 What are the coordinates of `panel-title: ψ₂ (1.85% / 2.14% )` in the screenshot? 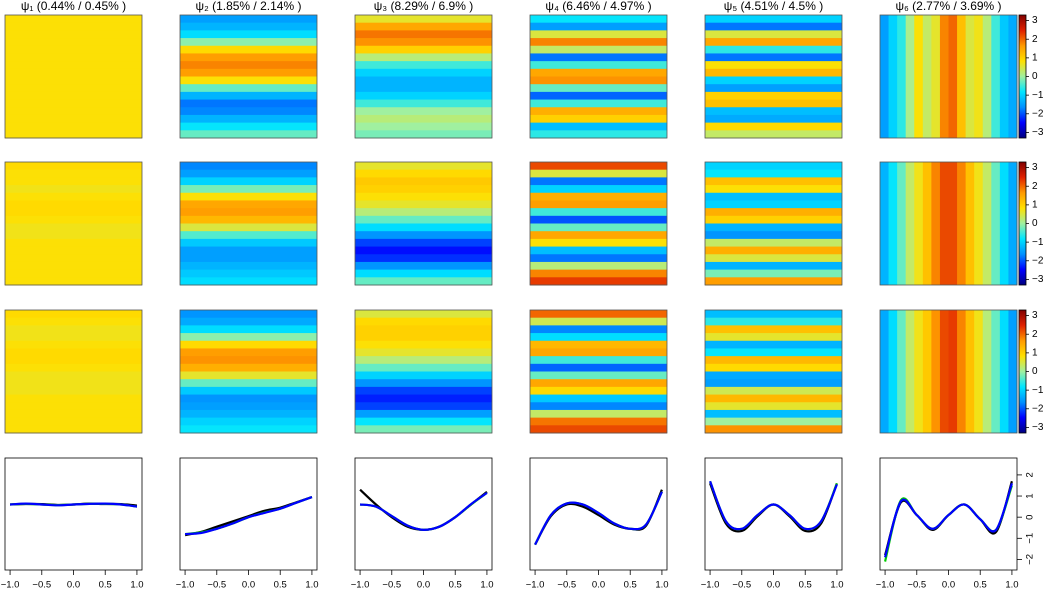 It's located at (249, 6).